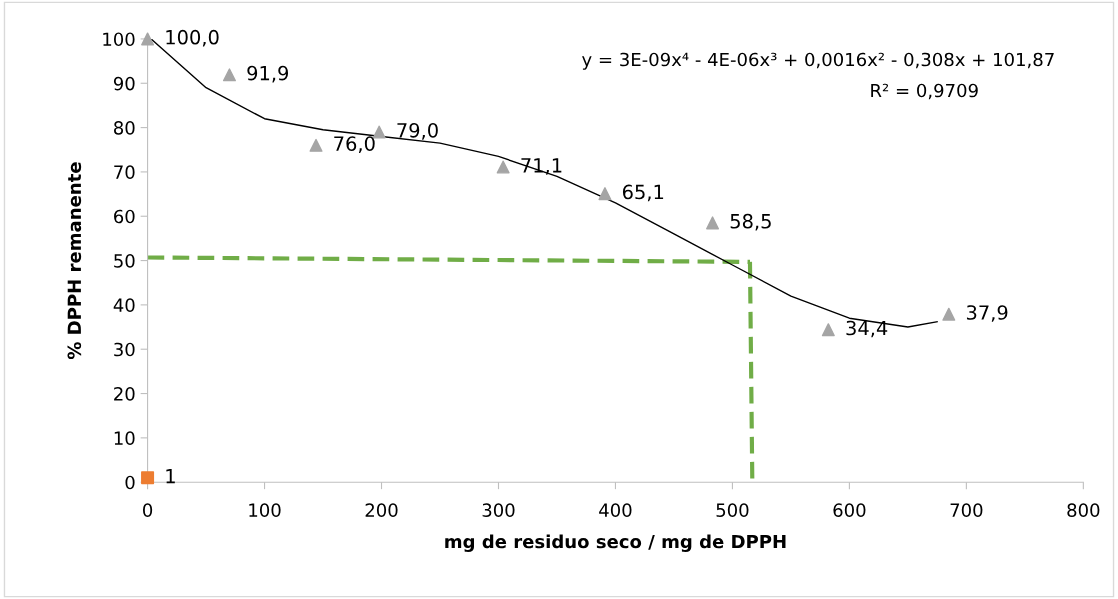  Describe the element at coordinates (124, 394) in the screenshot. I see `y-tick-label: 20` at that location.